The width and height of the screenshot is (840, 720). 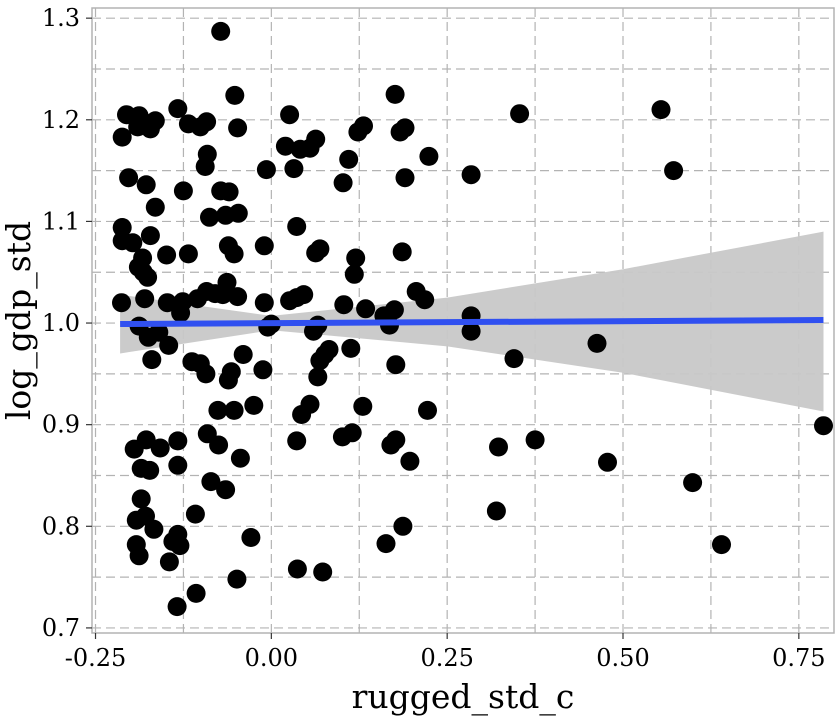 I want to click on y-tick-label: 0.9, so click(x=61, y=425).